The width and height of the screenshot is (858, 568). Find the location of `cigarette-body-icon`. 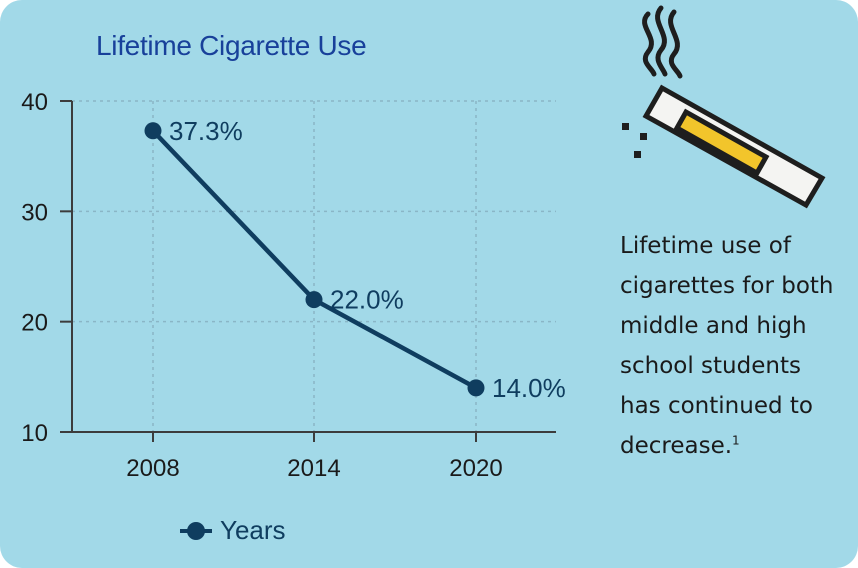

cigarette-body-icon is located at coordinates (734, 146).